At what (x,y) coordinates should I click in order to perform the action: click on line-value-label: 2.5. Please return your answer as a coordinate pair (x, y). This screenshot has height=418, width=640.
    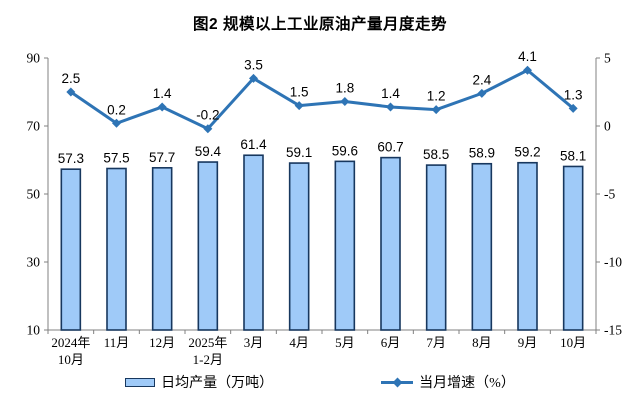
    Looking at the image, I should click on (70, 78).